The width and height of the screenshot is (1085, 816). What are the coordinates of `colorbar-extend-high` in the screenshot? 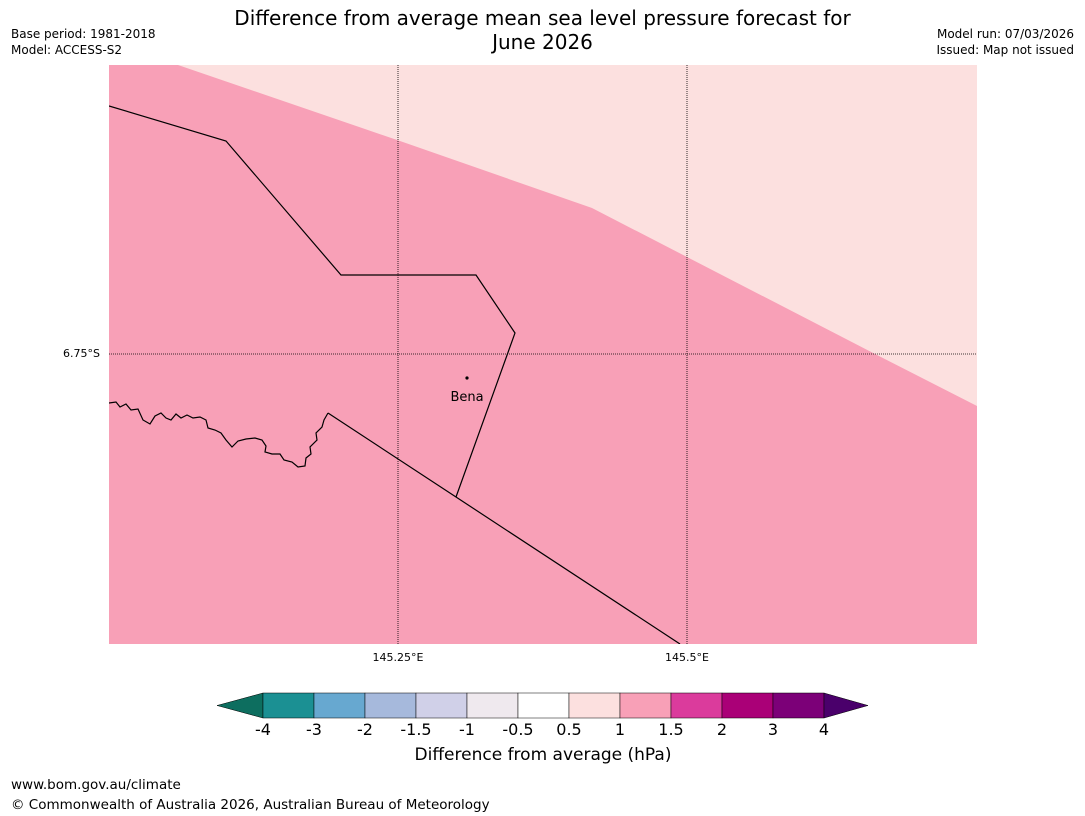 It's located at (846, 705).